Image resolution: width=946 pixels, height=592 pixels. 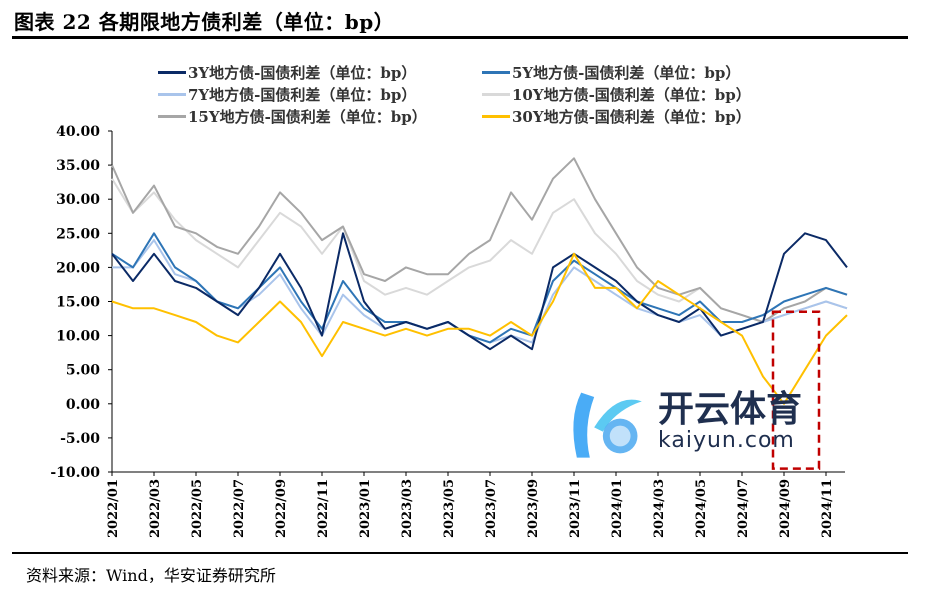 I want to click on watermark-logo: 开云体育 kaiyun.com, so click(x=695, y=423).